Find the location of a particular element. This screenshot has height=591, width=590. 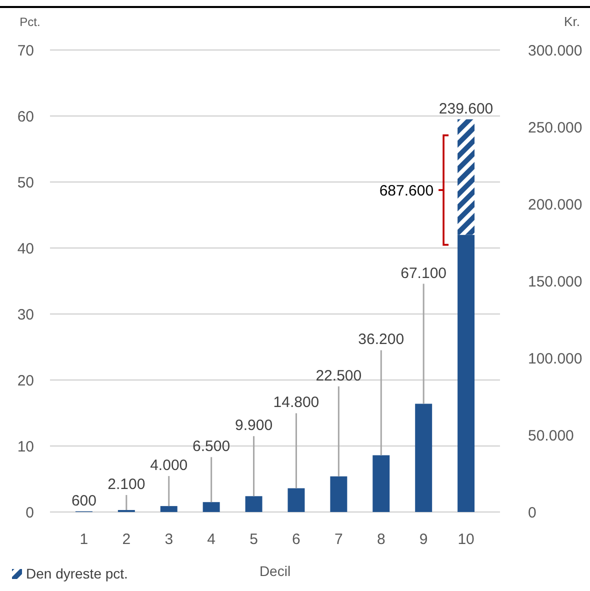

y2-tick-label: 100.000 is located at coordinates (555, 359).